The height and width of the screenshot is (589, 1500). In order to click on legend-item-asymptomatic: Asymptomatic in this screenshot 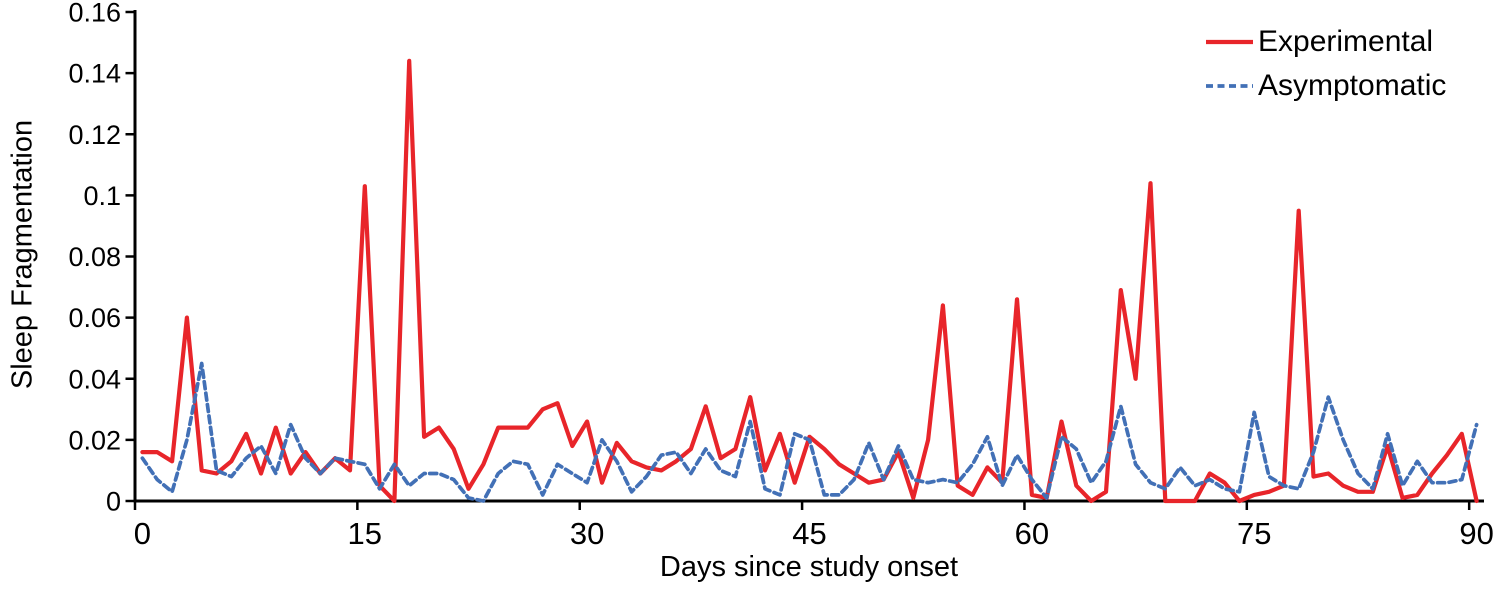, I will do `click(1325, 86)`.